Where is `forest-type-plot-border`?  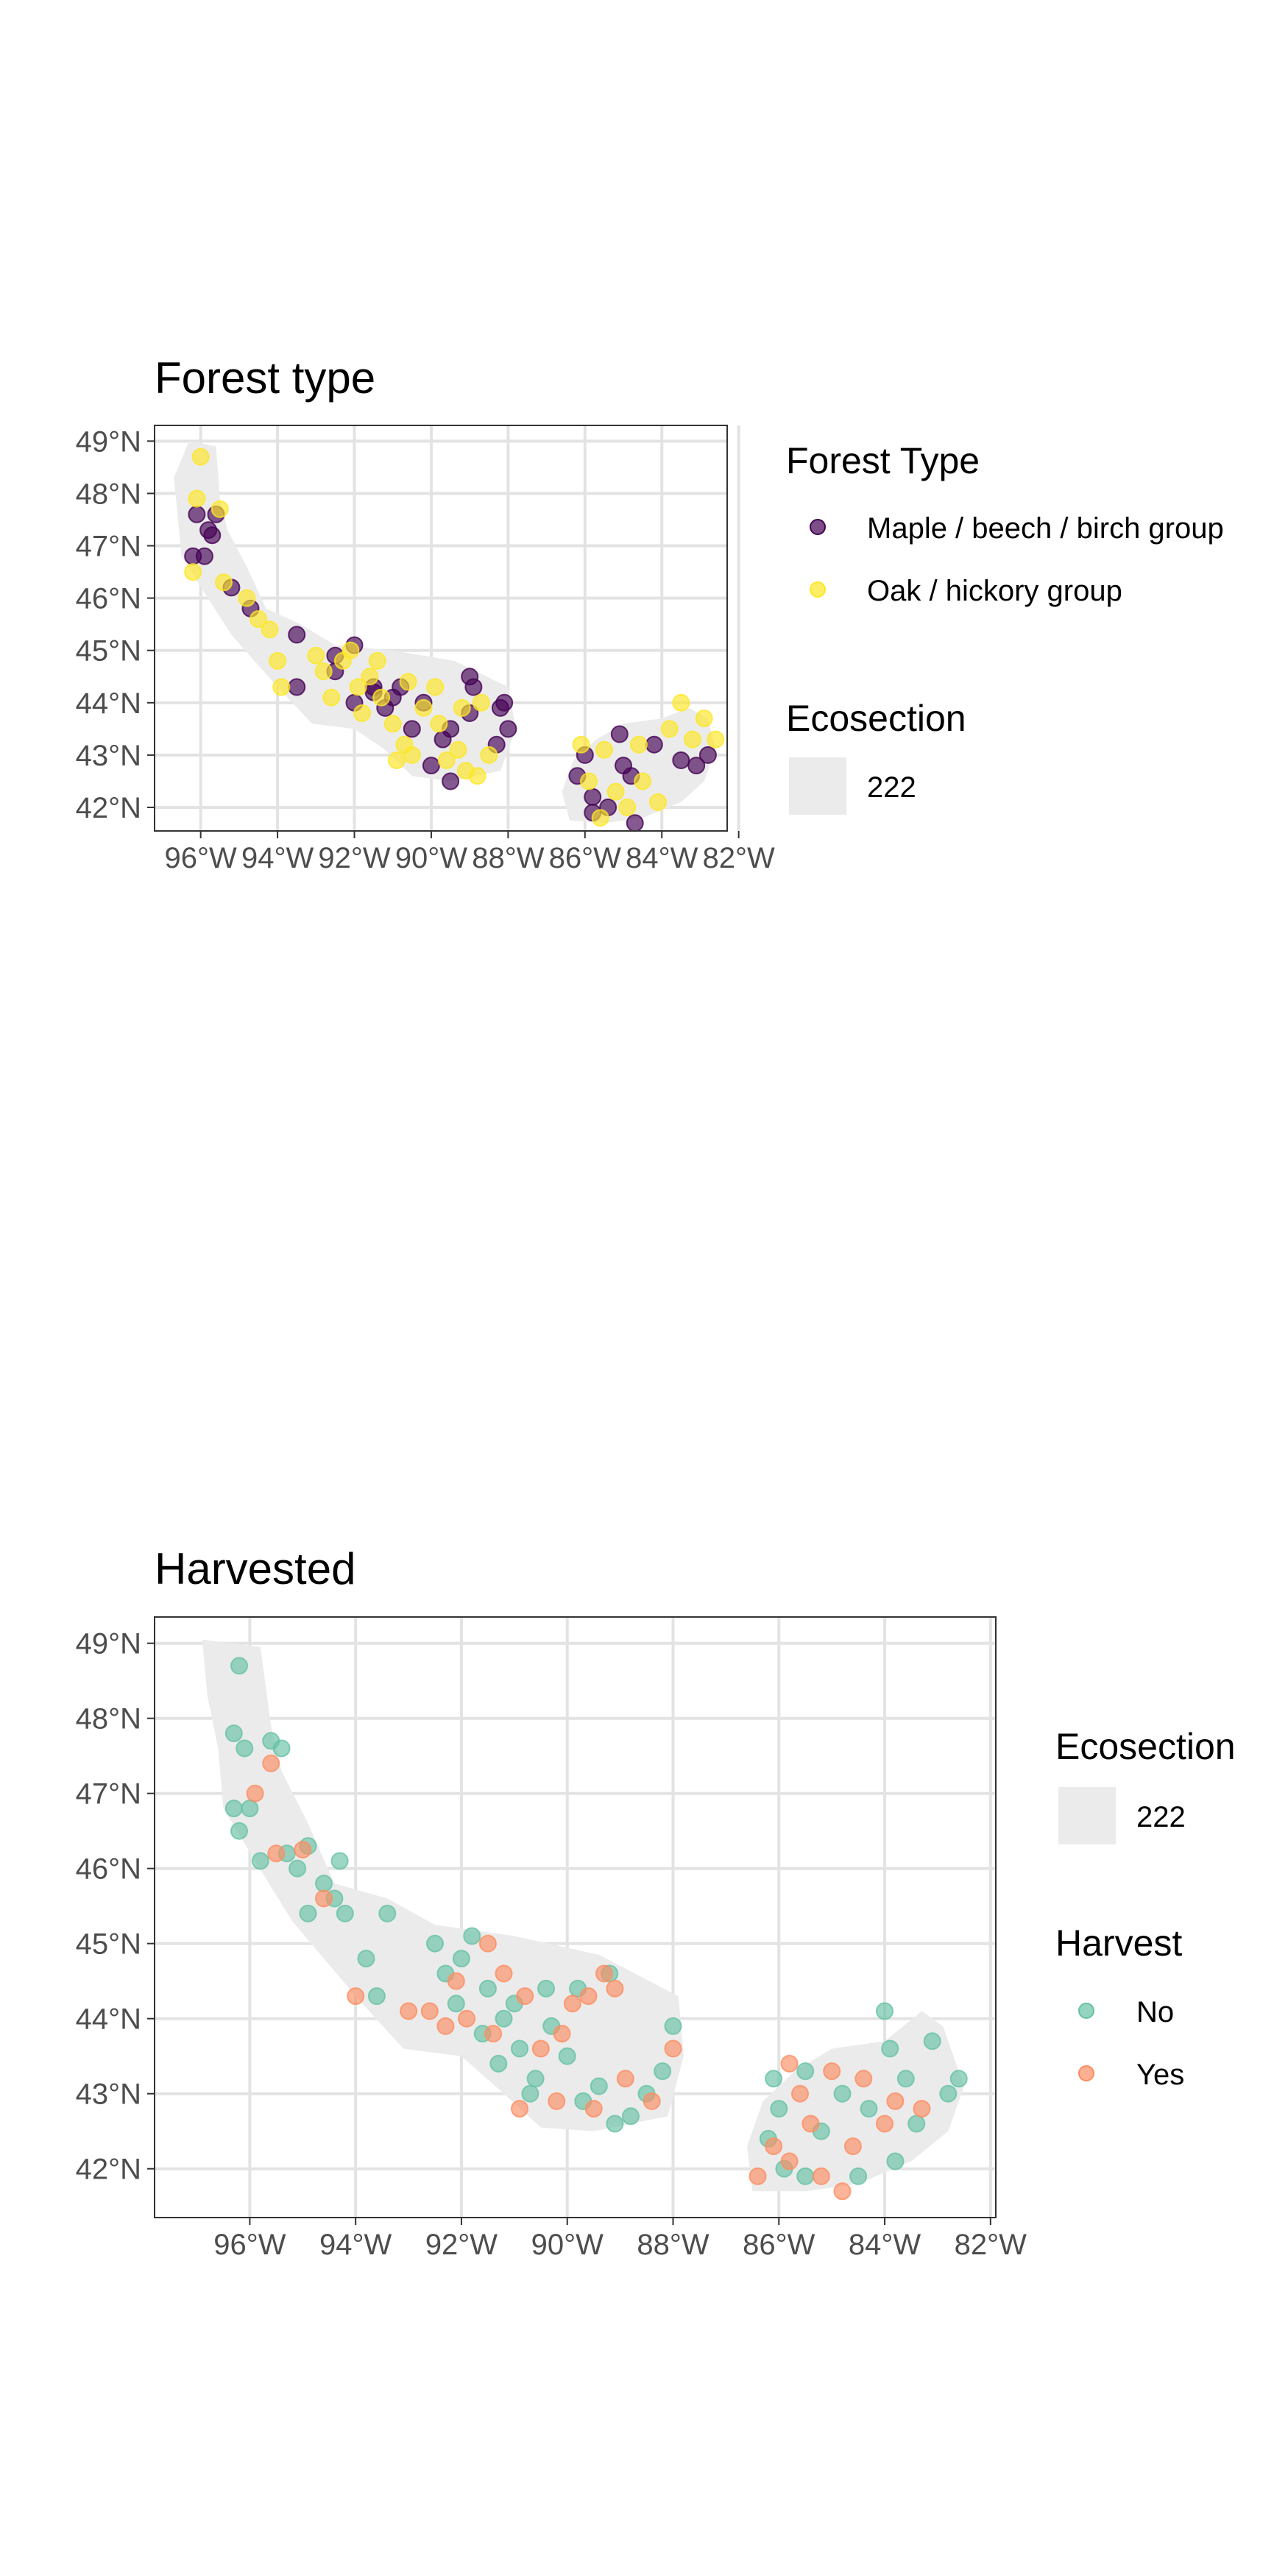
forest-type-plot-border is located at coordinates (441, 628).